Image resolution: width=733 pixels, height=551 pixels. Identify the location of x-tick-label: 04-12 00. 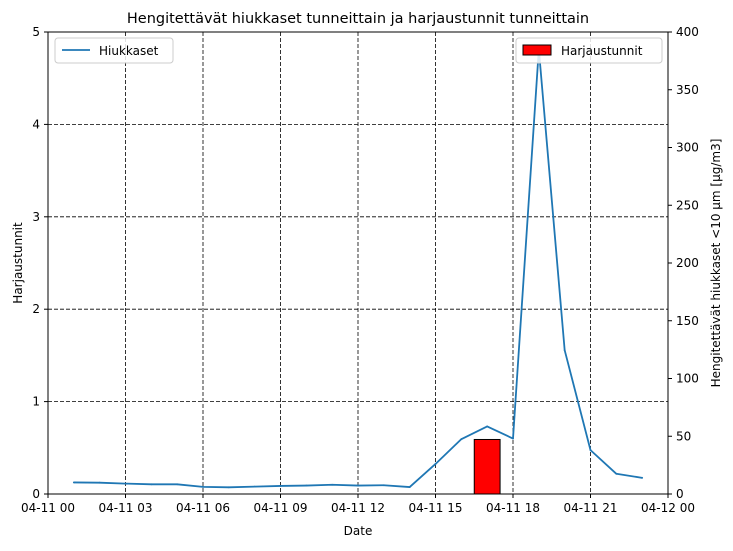
(668, 508).